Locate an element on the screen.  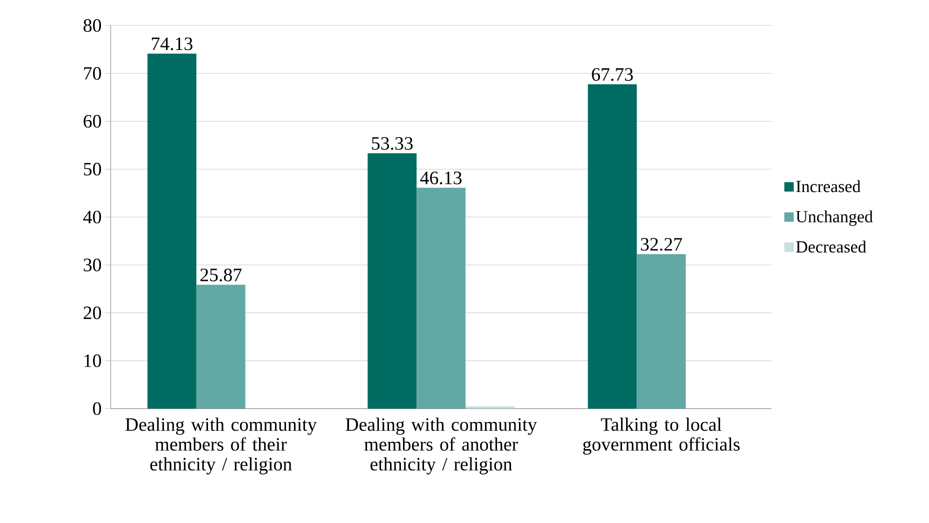
legend-label: Increased is located at coordinates (828, 186).